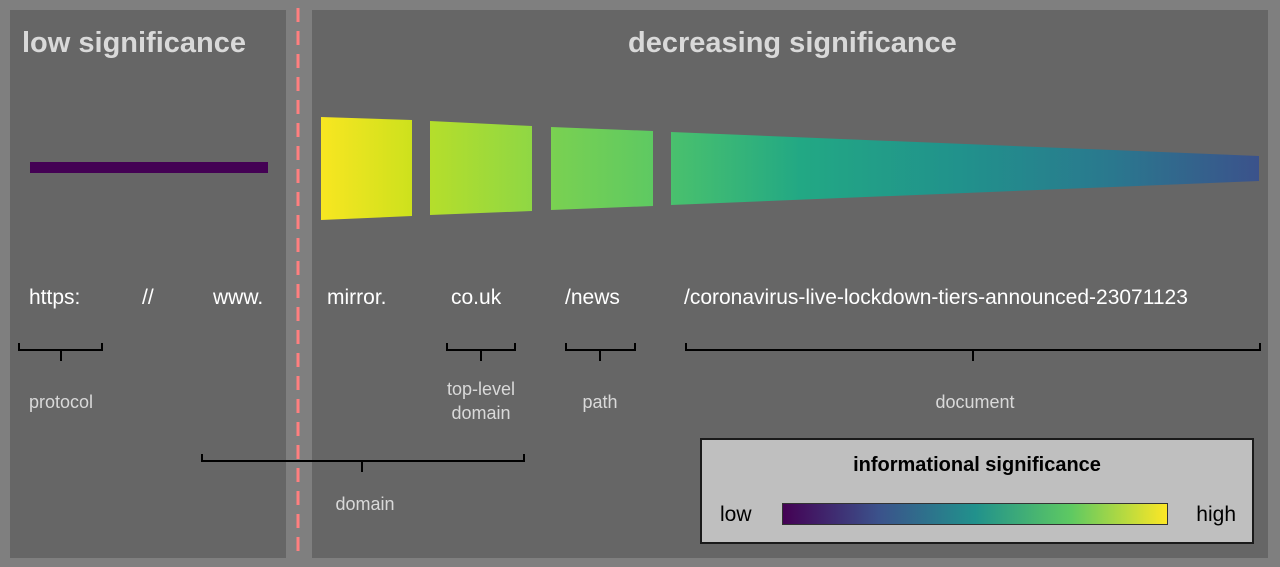 This screenshot has height=567, width=1280. I want to click on url-www: www., so click(238, 297).